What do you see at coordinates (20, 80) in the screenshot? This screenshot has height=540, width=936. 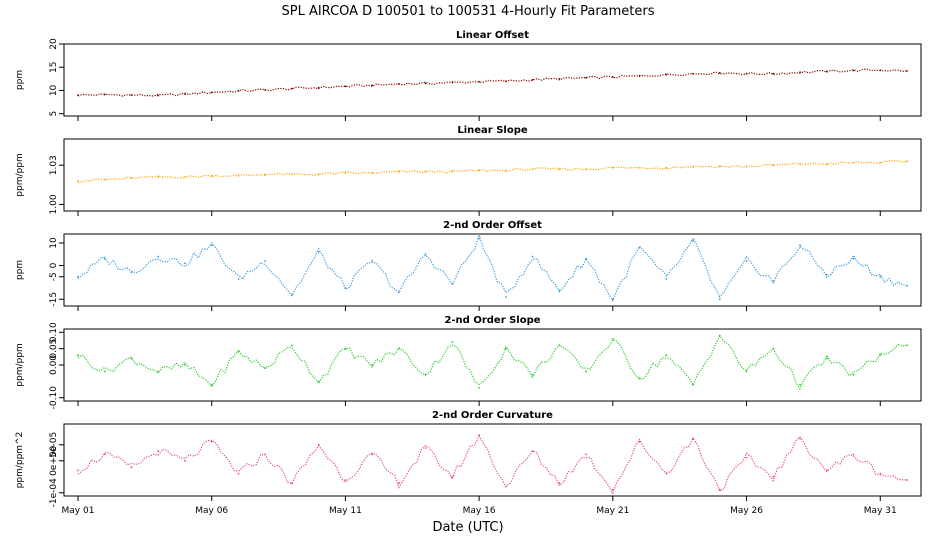 I see `y-axis-label: ppm` at bounding box center [20, 80].